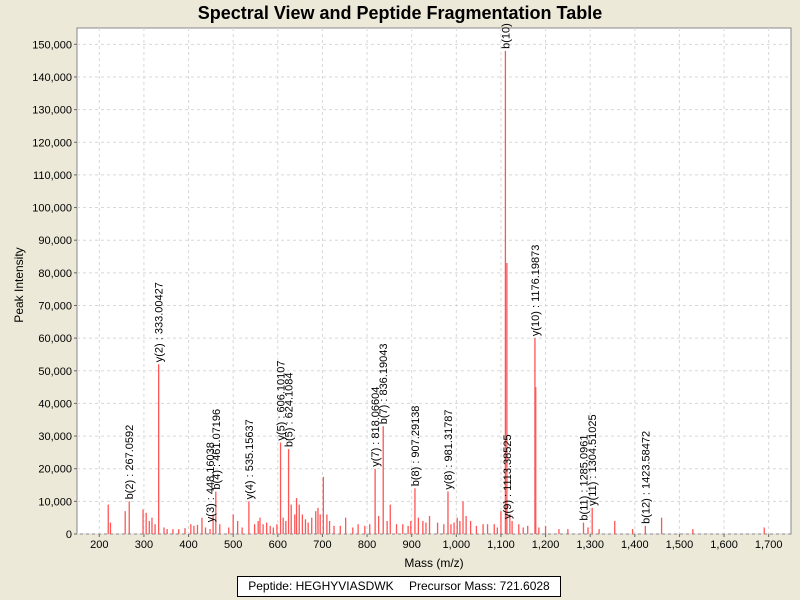  I want to click on fragment-annotation: y(7) : 818.06604, so click(376, 427).